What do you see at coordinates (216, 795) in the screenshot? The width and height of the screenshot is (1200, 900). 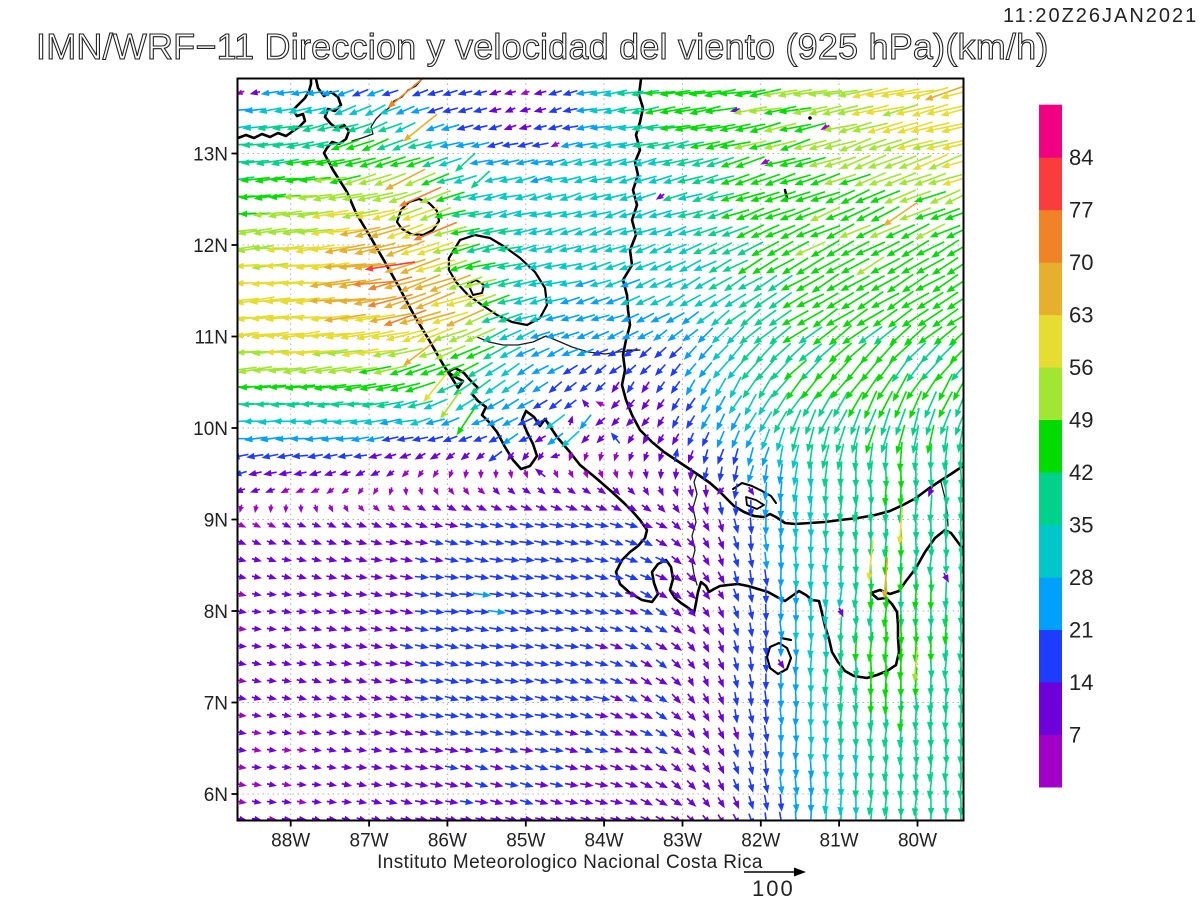 I see `svg-text: 6N` at bounding box center [216, 795].